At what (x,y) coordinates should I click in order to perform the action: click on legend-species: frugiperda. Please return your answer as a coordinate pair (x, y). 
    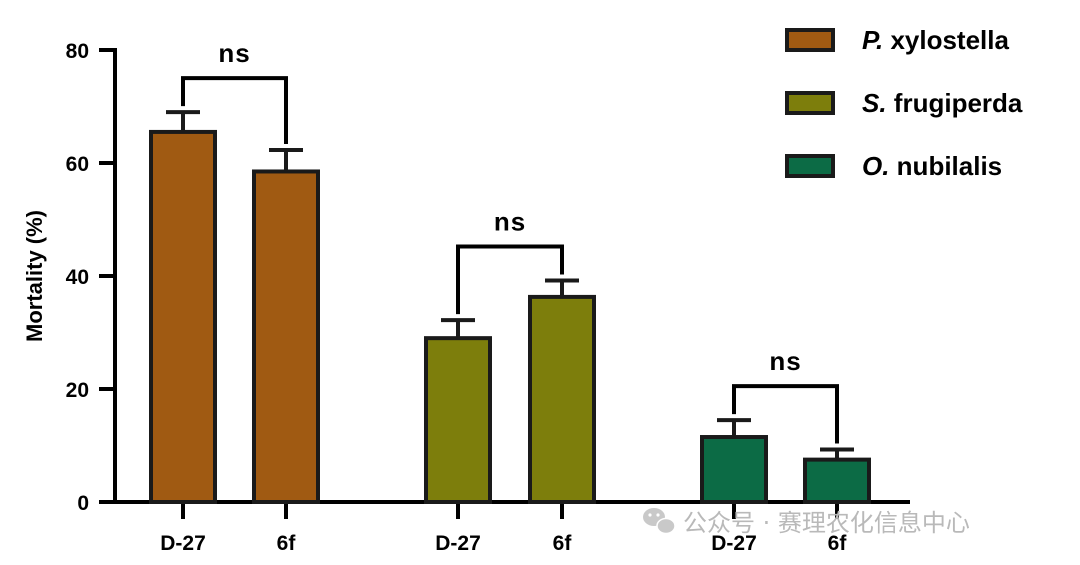
    Looking at the image, I should click on (955, 103).